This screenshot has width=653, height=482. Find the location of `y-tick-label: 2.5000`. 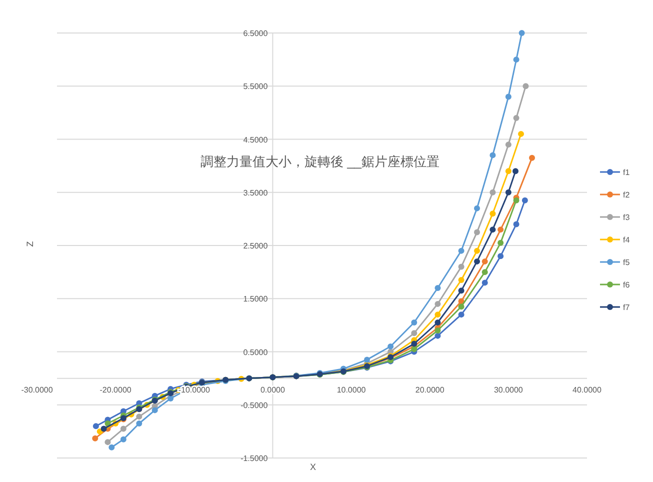

y-tick-label: 2.5000 is located at coordinates (255, 246).